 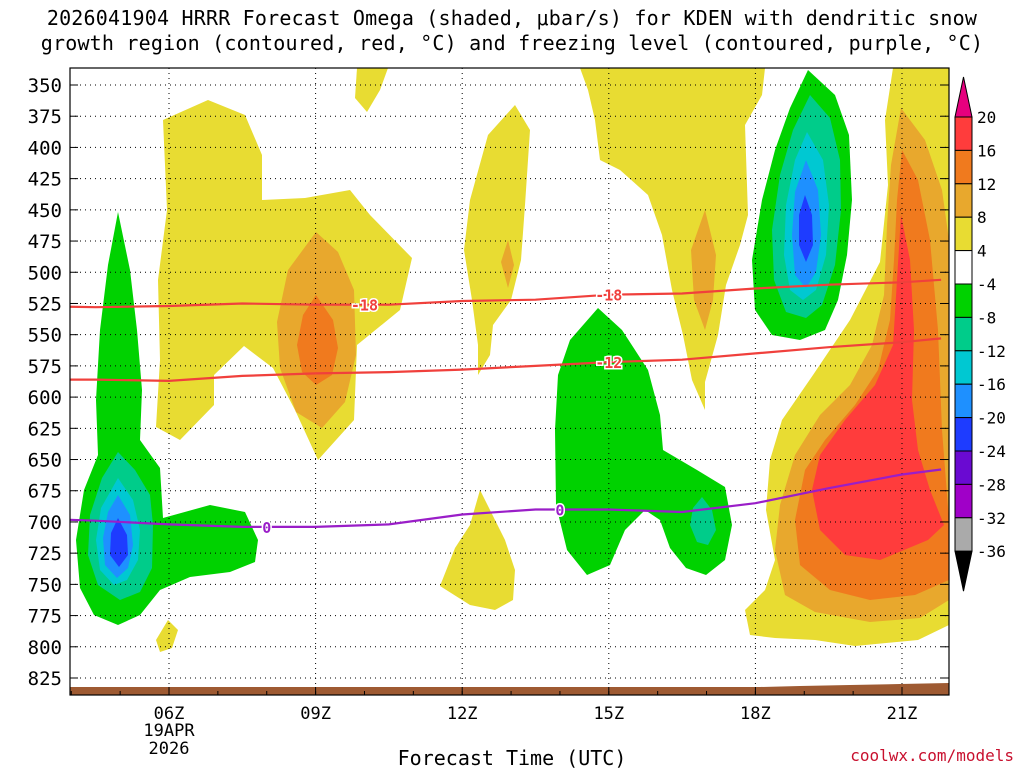 I want to click on colorbar-label: -28, so click(x=991, y=484).